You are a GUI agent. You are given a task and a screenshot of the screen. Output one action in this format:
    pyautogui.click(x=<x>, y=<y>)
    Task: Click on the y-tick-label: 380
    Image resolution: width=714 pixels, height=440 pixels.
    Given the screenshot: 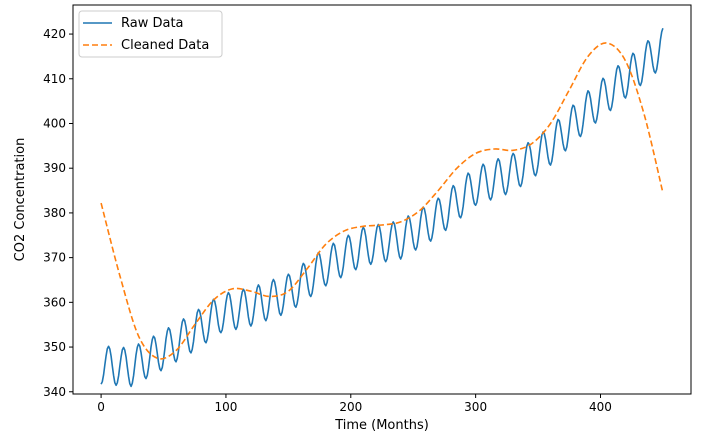 What is the action you would take?
    pyautogui.click(x=54, y=213)
    